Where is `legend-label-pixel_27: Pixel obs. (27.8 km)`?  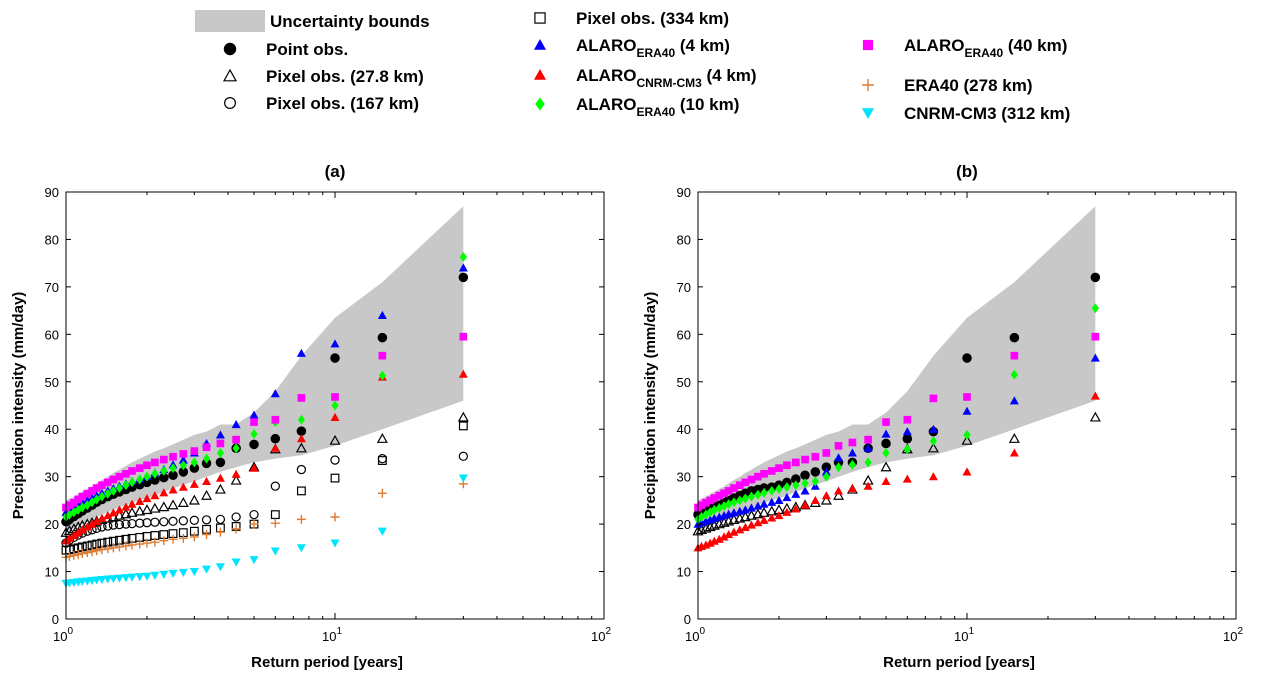 legend-label-pixel_27: Pixel obs. (27.8 km) is located at coordinates (345, 76).